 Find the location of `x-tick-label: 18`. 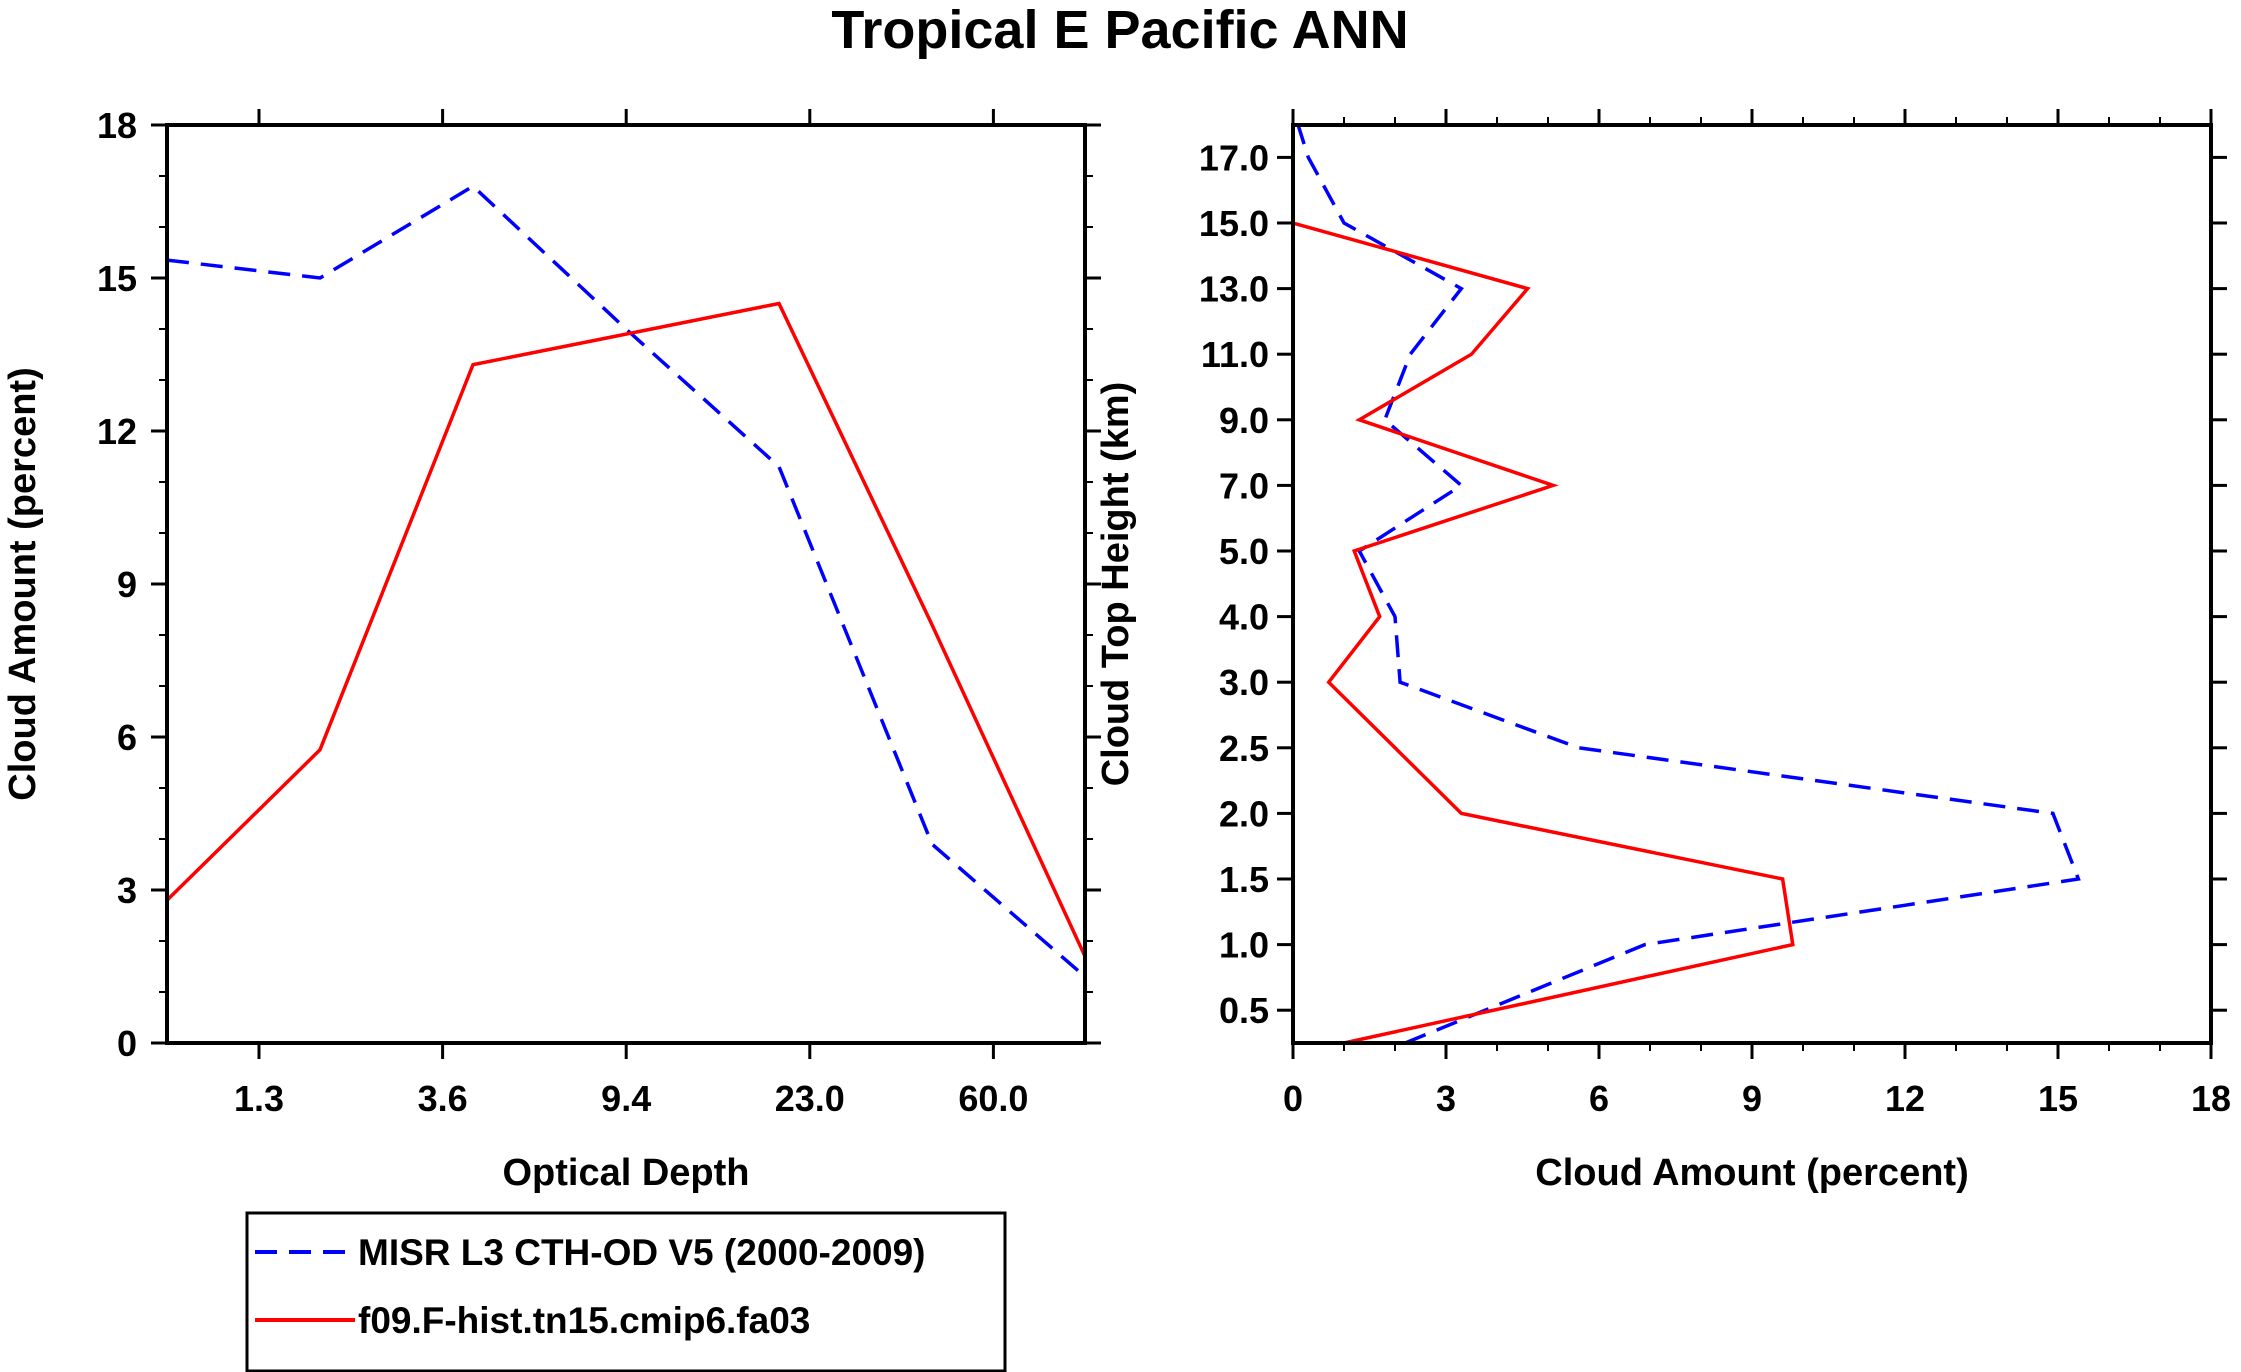

x-tick-label: 18 is located at coordinates (2211, 1098).